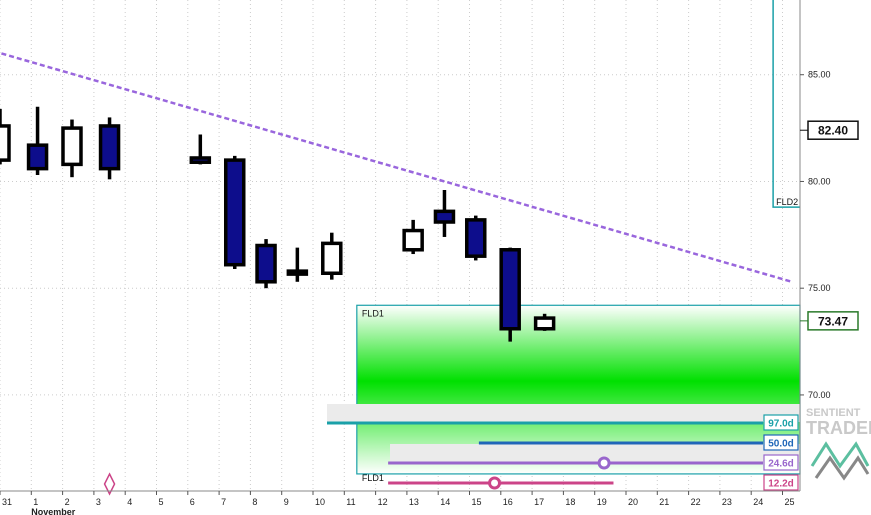 This screenshot has height=515, width=871. I want to click on x-tick-label: 19, so click(602, 502).